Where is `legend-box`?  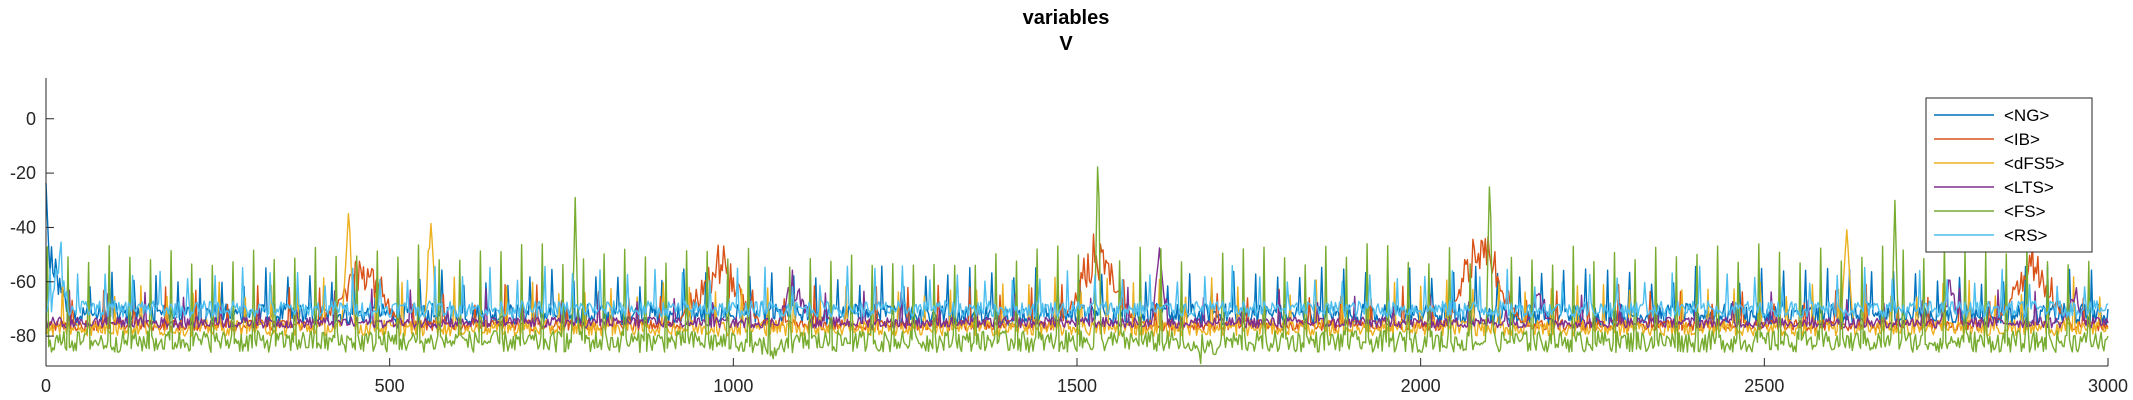 legend-box is located at coordinates (2009, 175).